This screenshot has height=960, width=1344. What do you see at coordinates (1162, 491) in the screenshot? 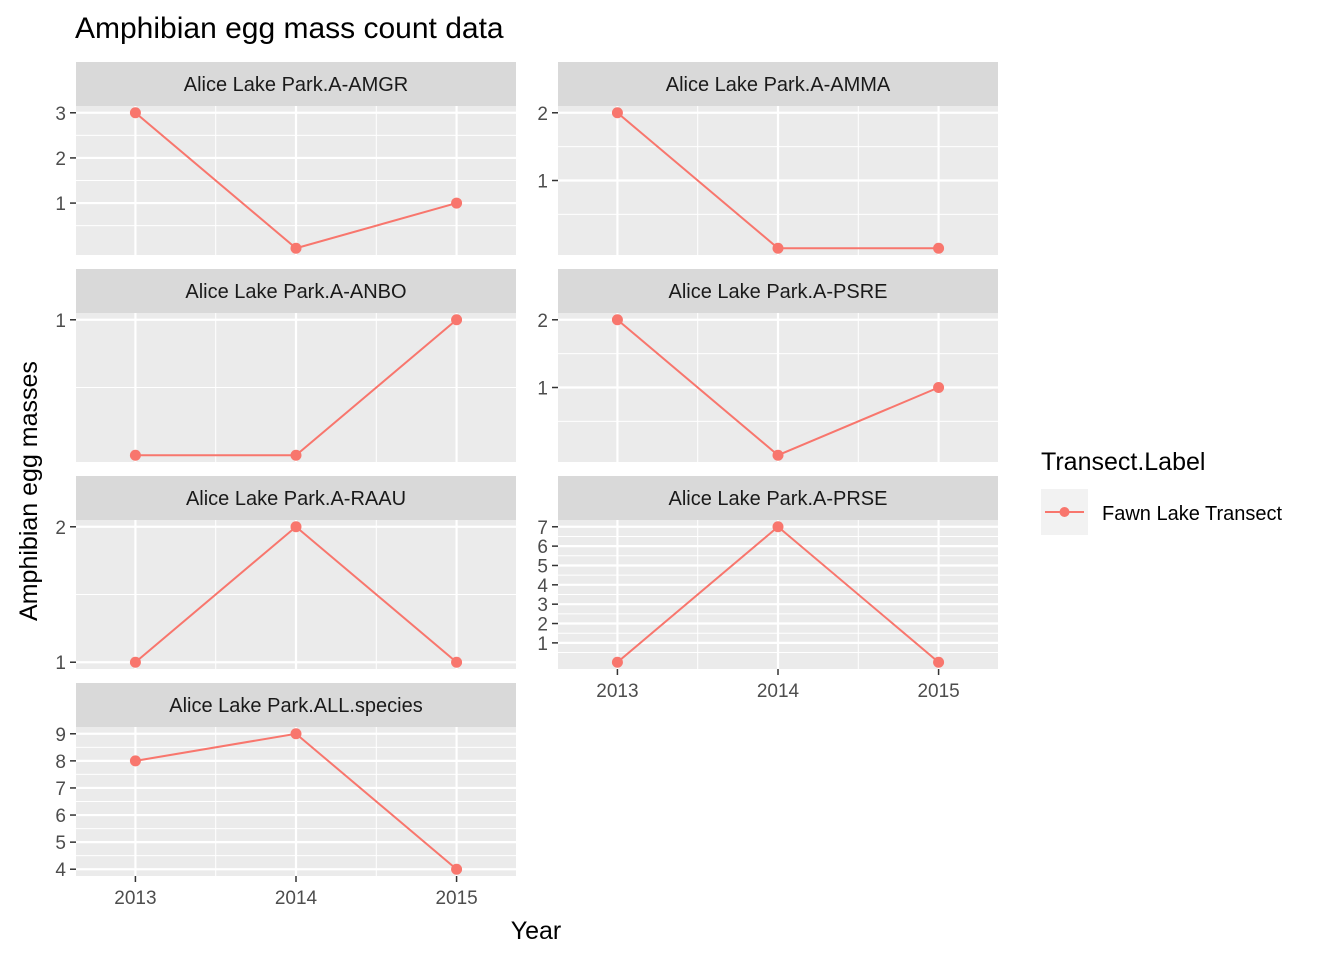
I see `legend: Transect.Label Fawn Lake Transect` at bounding box center [1162, 491].